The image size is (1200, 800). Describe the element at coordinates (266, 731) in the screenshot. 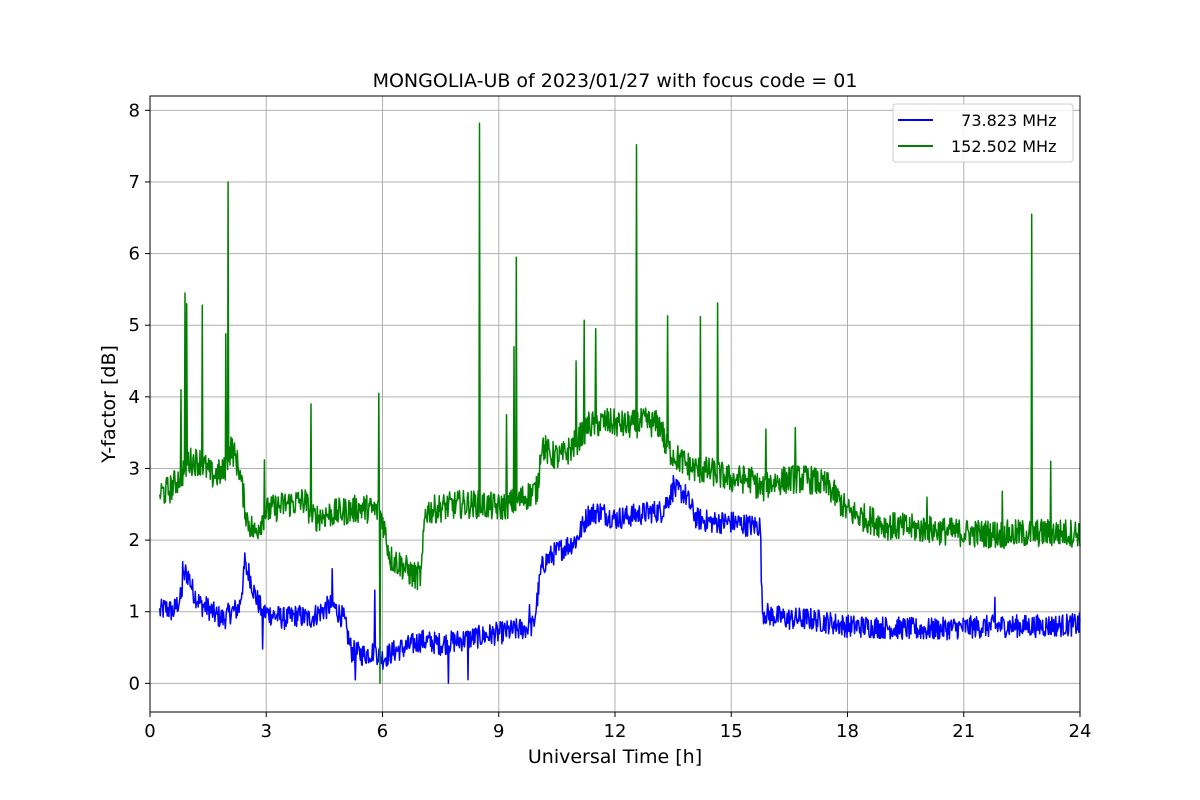

I see `x-tick-label: 3` at that location.